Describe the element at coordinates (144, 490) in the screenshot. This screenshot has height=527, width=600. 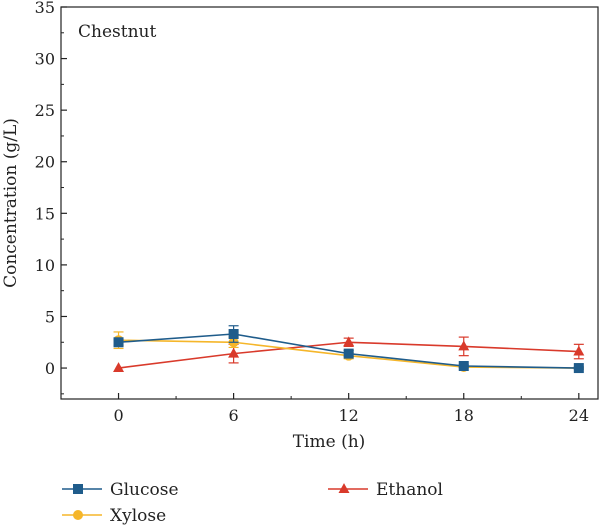
I see `legend-label: Glucose` at that location.